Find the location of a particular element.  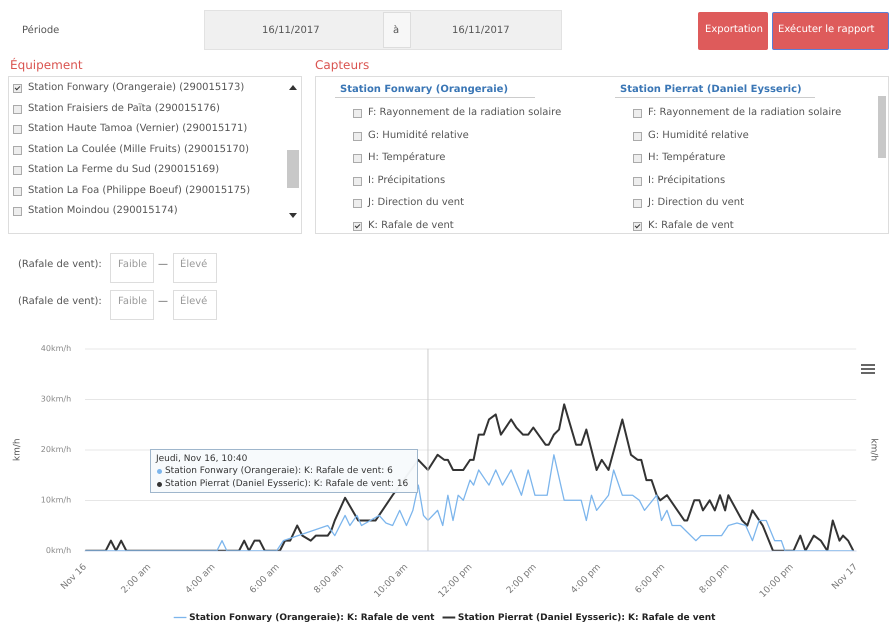

text: Station La Foa (Philippe Boeuf) (290015175) is located at coordinates (139, 191).